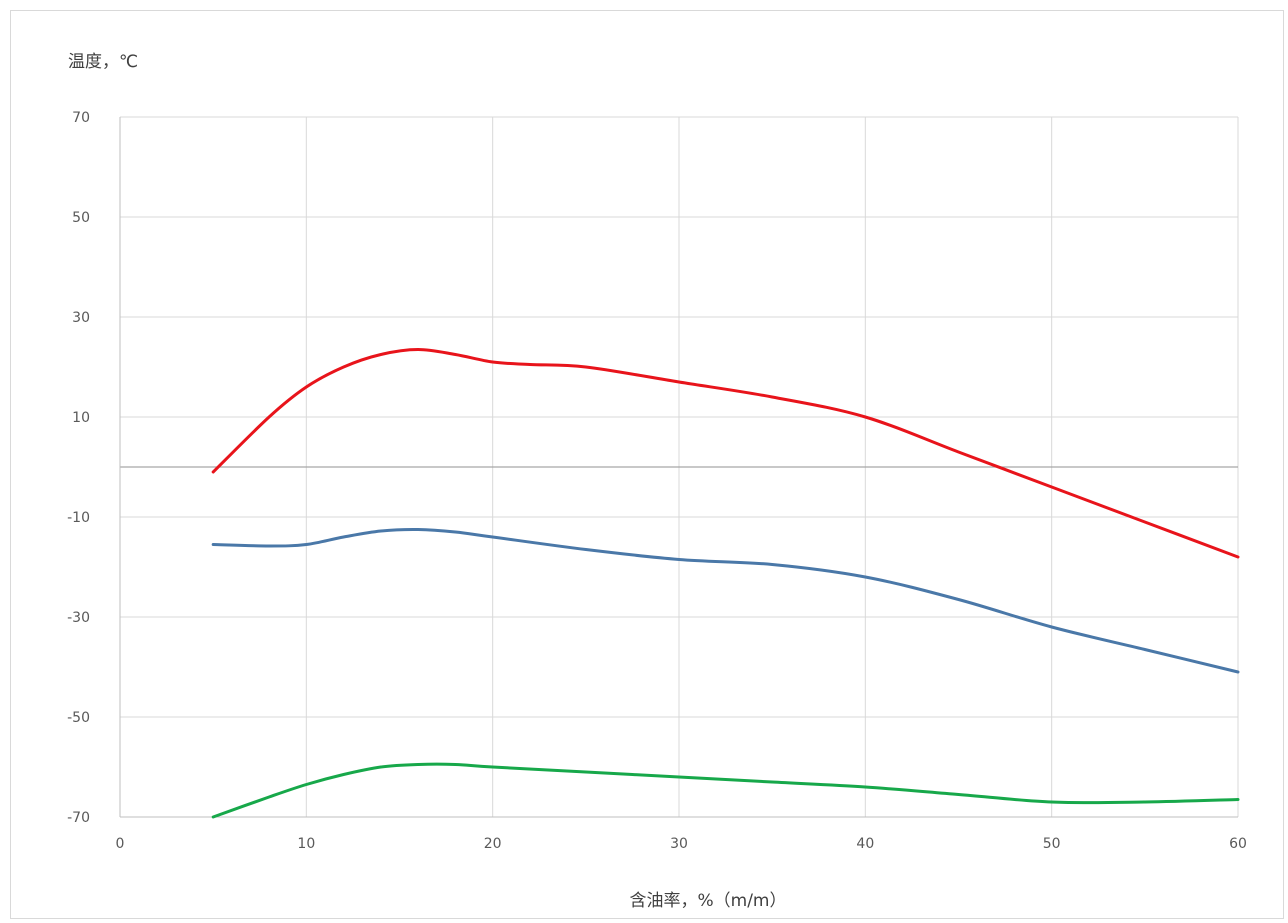 The width and height of the screenshot is (1288, 923). Describe the element at coordinates (81, 318) in the screenshot. I see `y-tick-label: 30` at that location.